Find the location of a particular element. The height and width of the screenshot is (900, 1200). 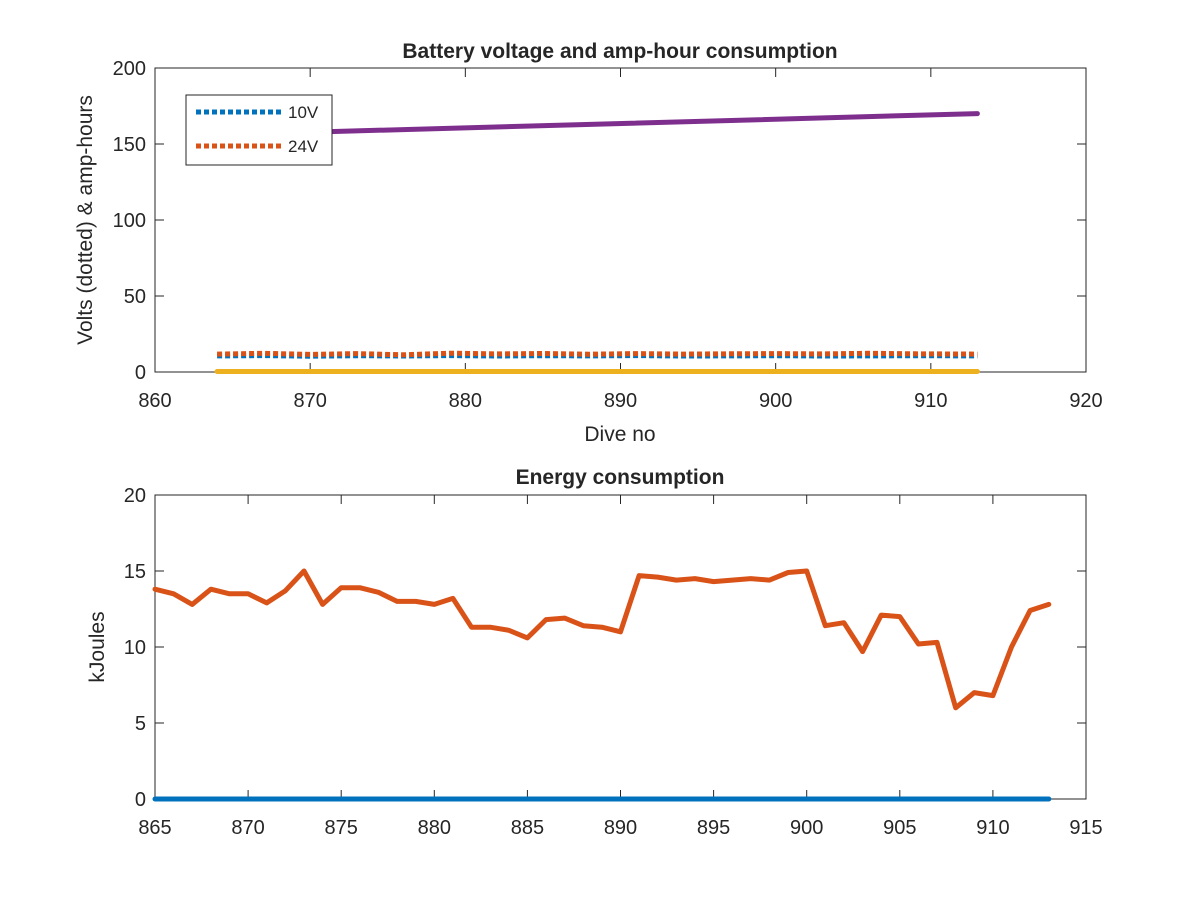

x-axis-label: Dive no is located at coordinates (619, 434).